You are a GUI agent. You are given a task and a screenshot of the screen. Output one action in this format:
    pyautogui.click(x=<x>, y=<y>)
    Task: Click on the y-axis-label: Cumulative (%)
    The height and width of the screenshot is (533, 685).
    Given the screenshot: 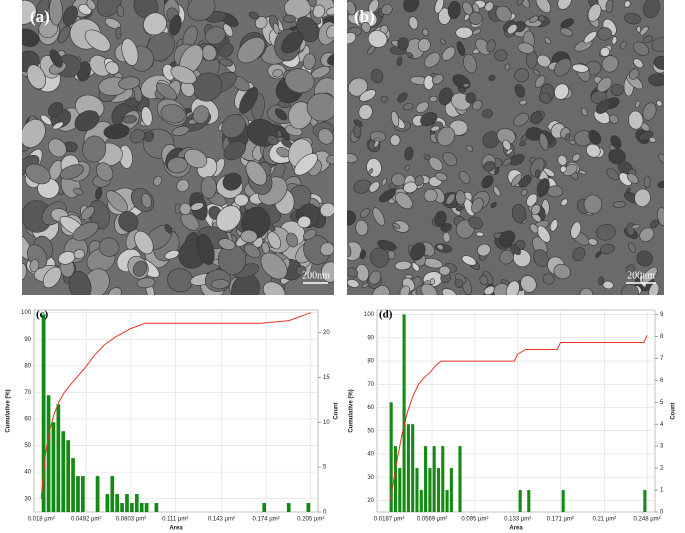 What is the action you would take?
    pyautogui.click(x=352, y=410)
    